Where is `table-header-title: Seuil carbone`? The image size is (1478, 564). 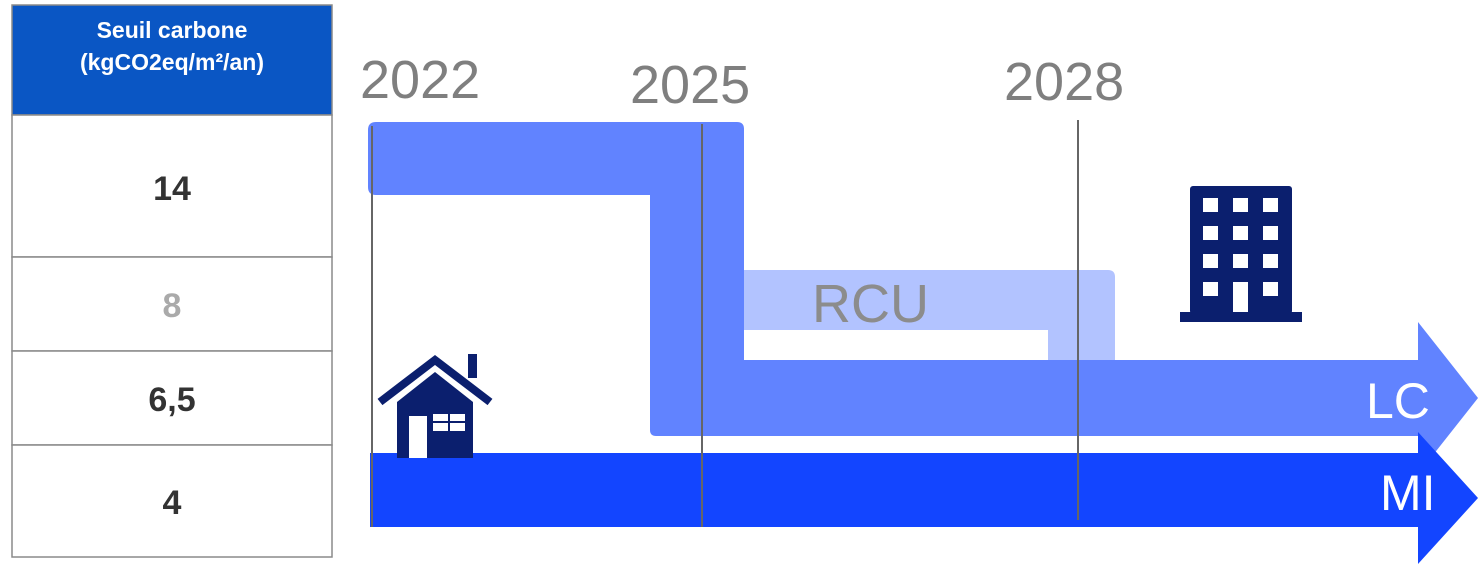
table-header-title: Seuil carbone is located at coordinates (172, 30).